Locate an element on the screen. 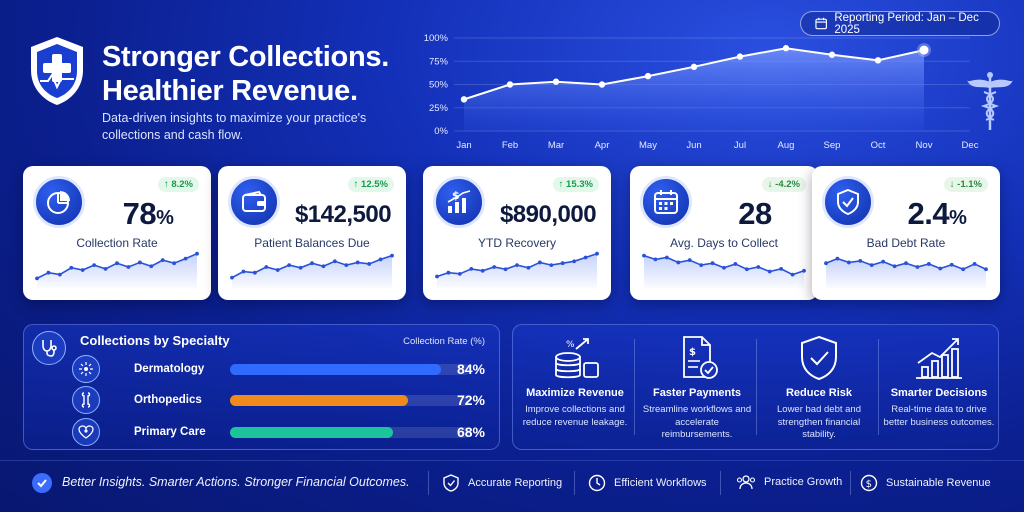  area-fill is located at coordinates (694, 90).